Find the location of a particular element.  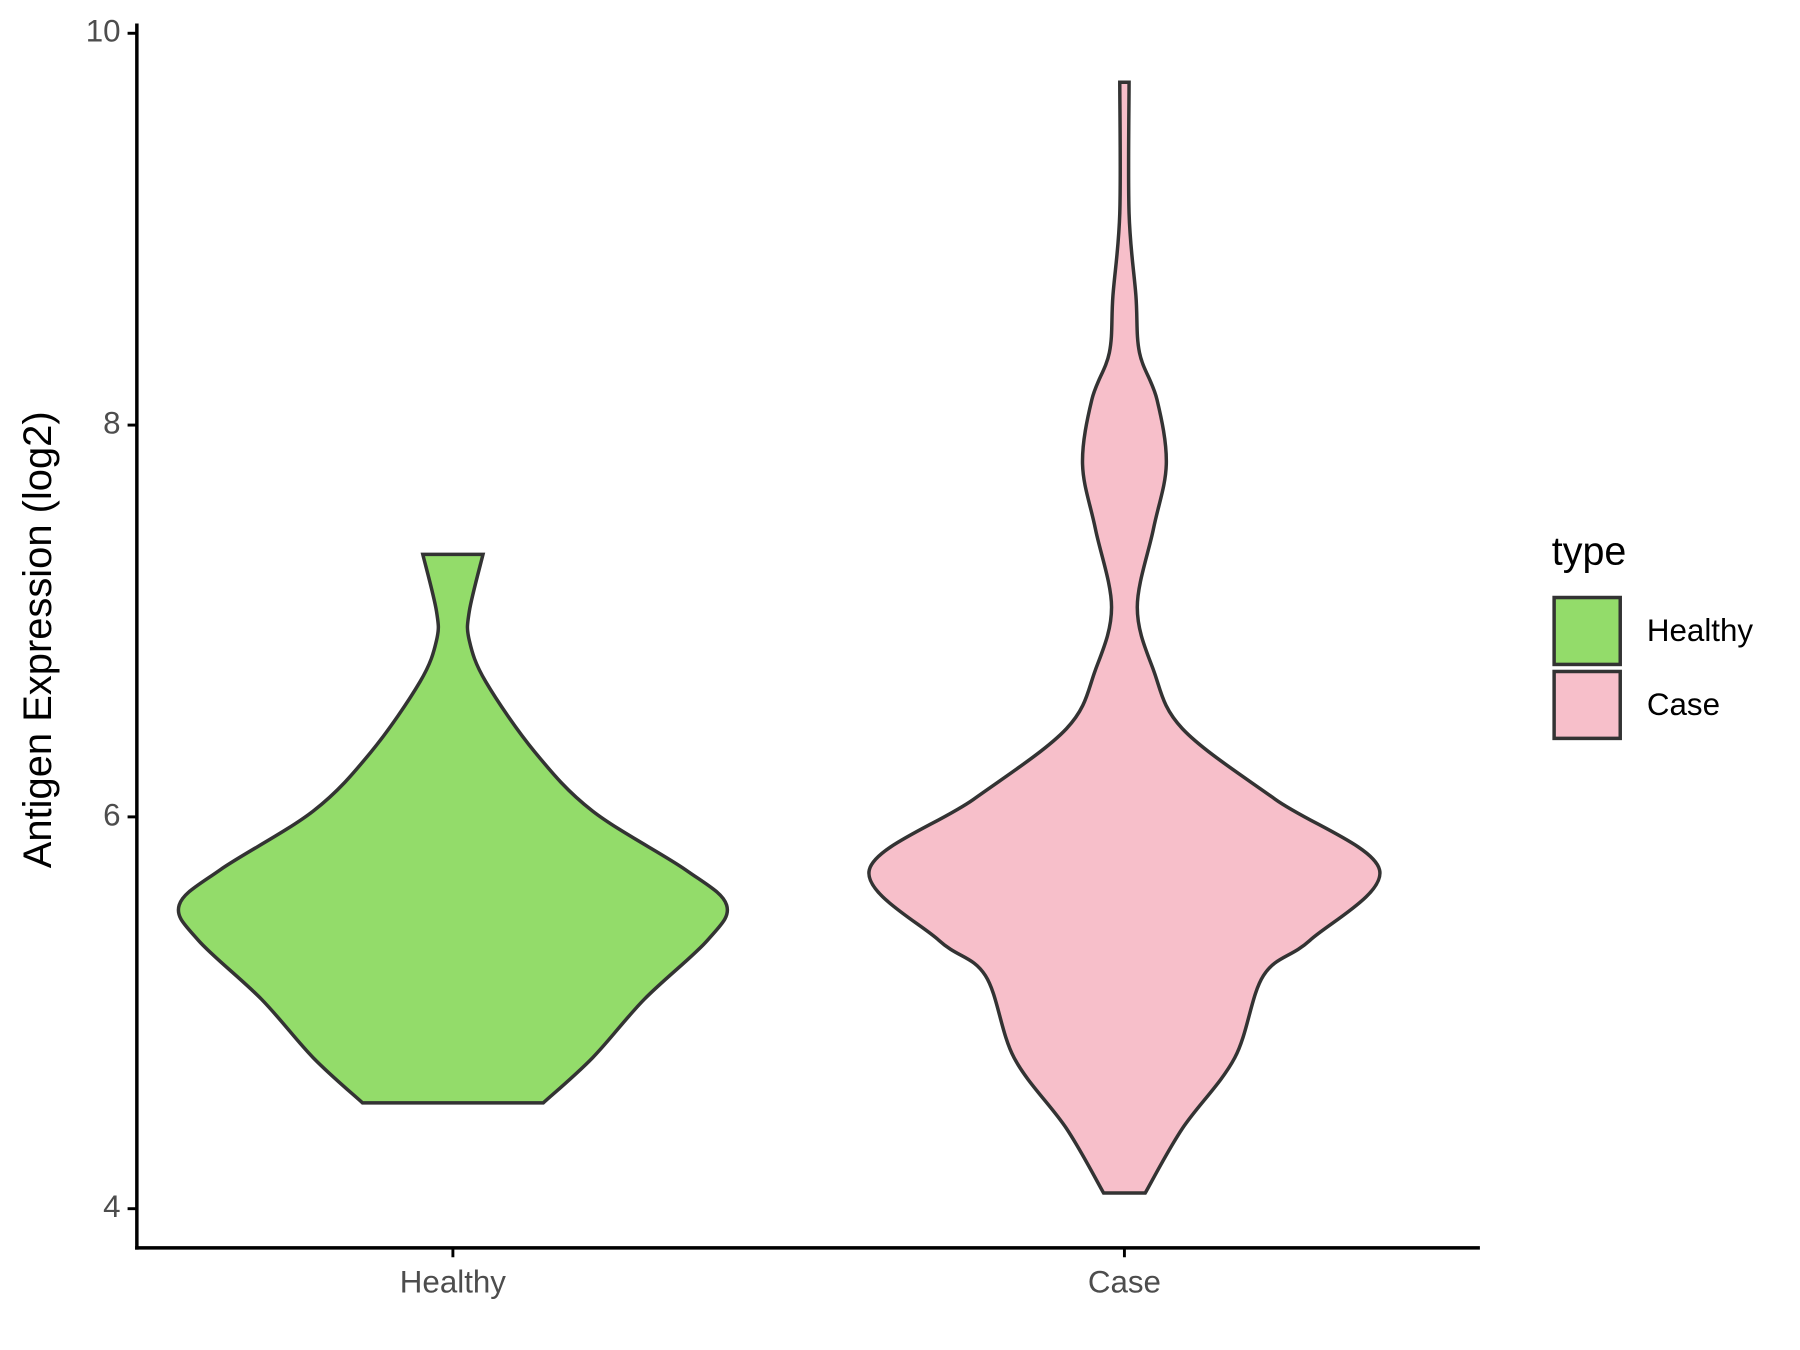

y-tick-label: 8 is located at coordinates (111, 422).